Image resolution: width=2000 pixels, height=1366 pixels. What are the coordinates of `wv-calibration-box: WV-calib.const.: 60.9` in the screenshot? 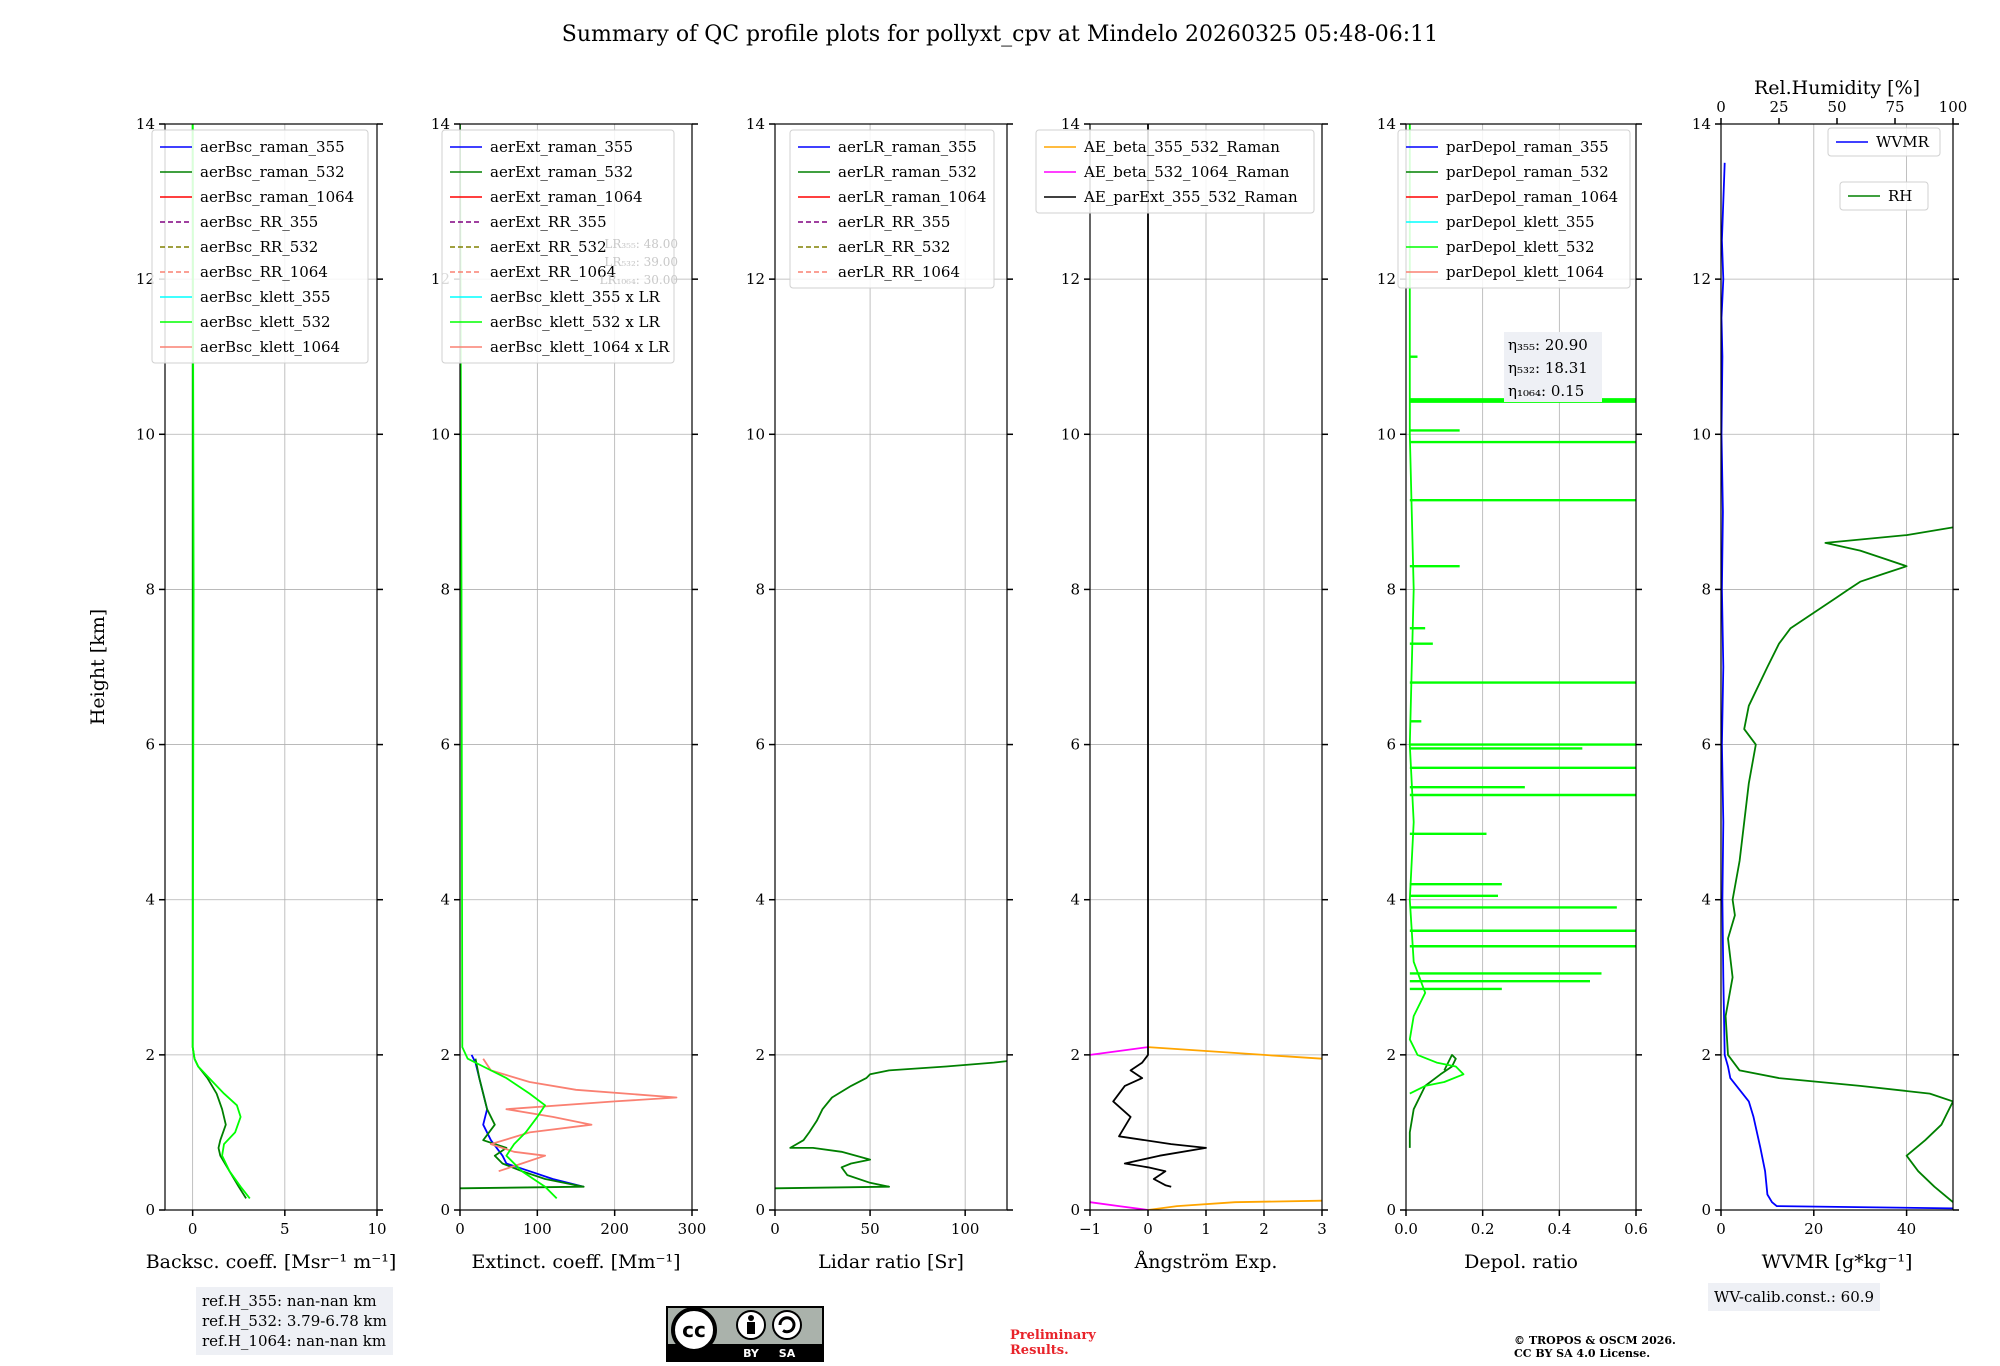 It's located at (1794, 1297).